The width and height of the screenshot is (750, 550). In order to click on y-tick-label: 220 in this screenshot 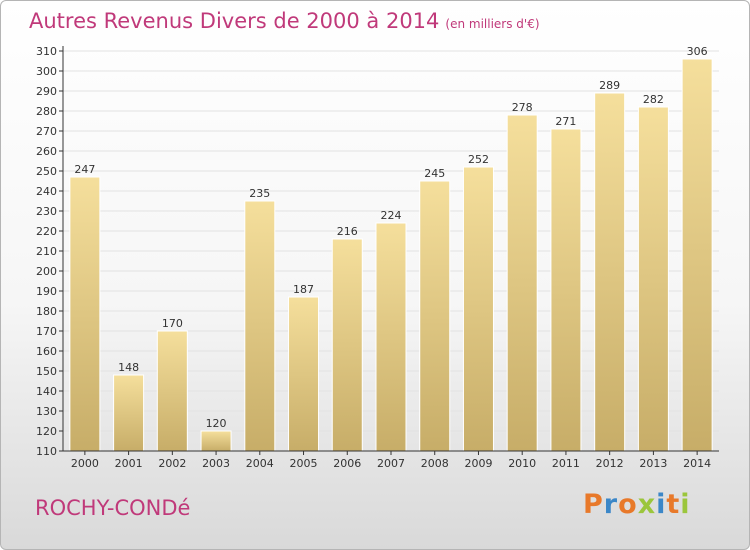, I will do `click(46, 231)`.